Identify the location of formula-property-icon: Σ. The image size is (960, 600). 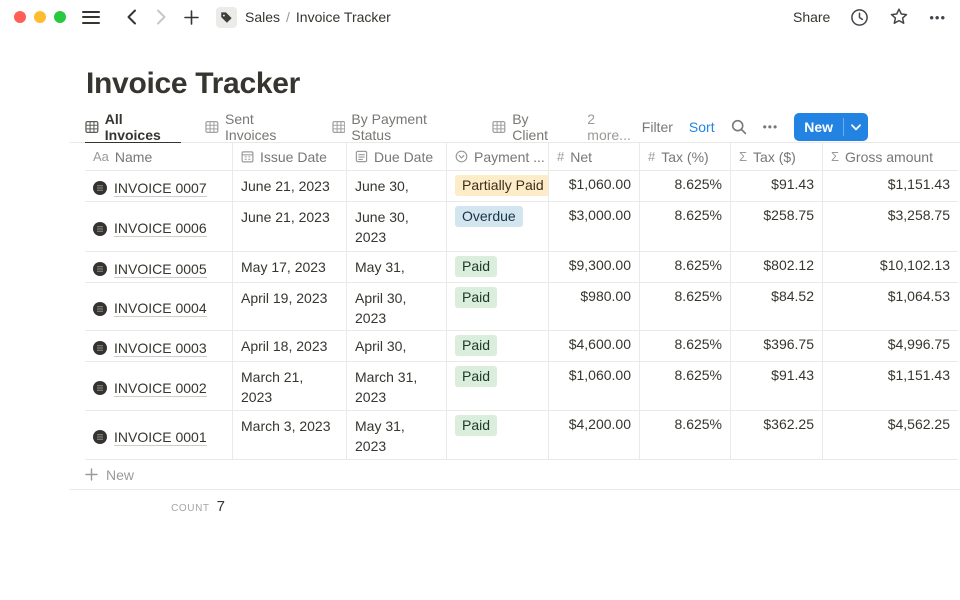
(835, 156).